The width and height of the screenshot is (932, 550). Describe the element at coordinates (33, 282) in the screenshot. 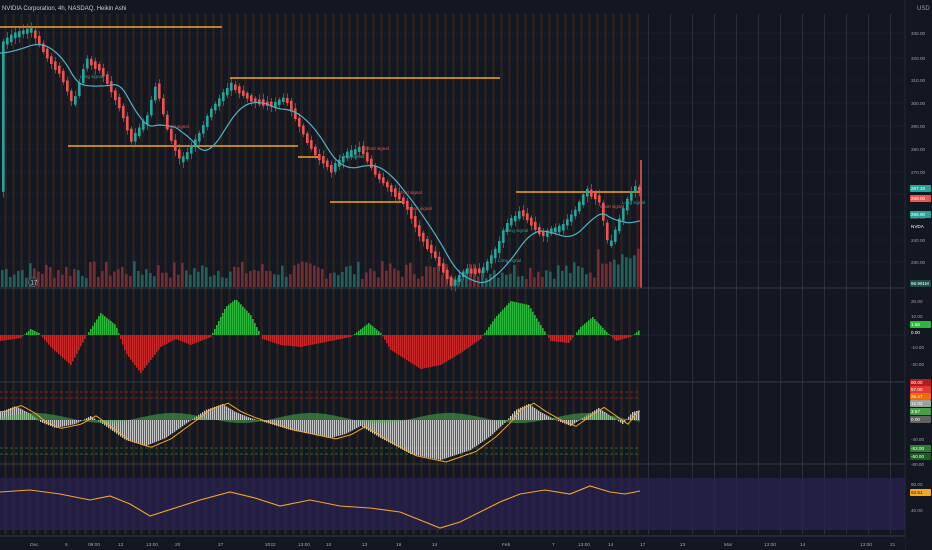

I see `tradingview-logo-icon: 17` at that location.